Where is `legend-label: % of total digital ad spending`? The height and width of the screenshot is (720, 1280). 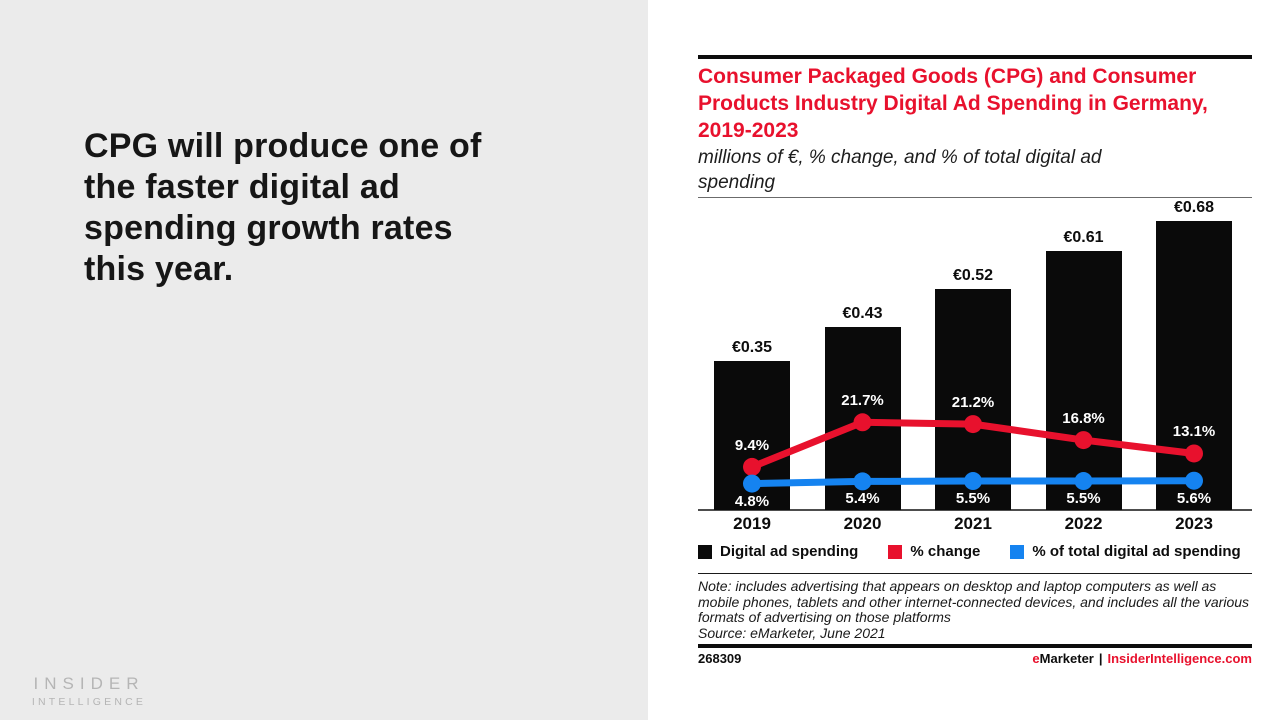
legend-label: % of total digital ad spending is located at coordinates (1136, 551).